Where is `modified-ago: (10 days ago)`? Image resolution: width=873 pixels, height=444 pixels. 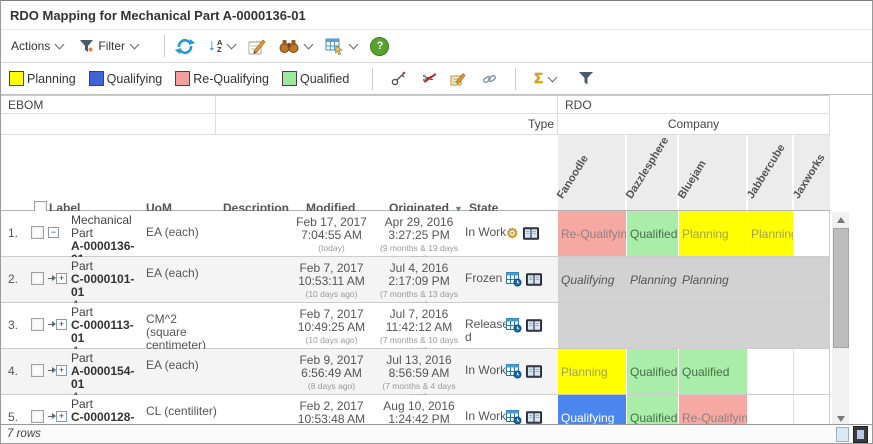 modified-ago: (10 days ago) is located at coordinates (331, 340).